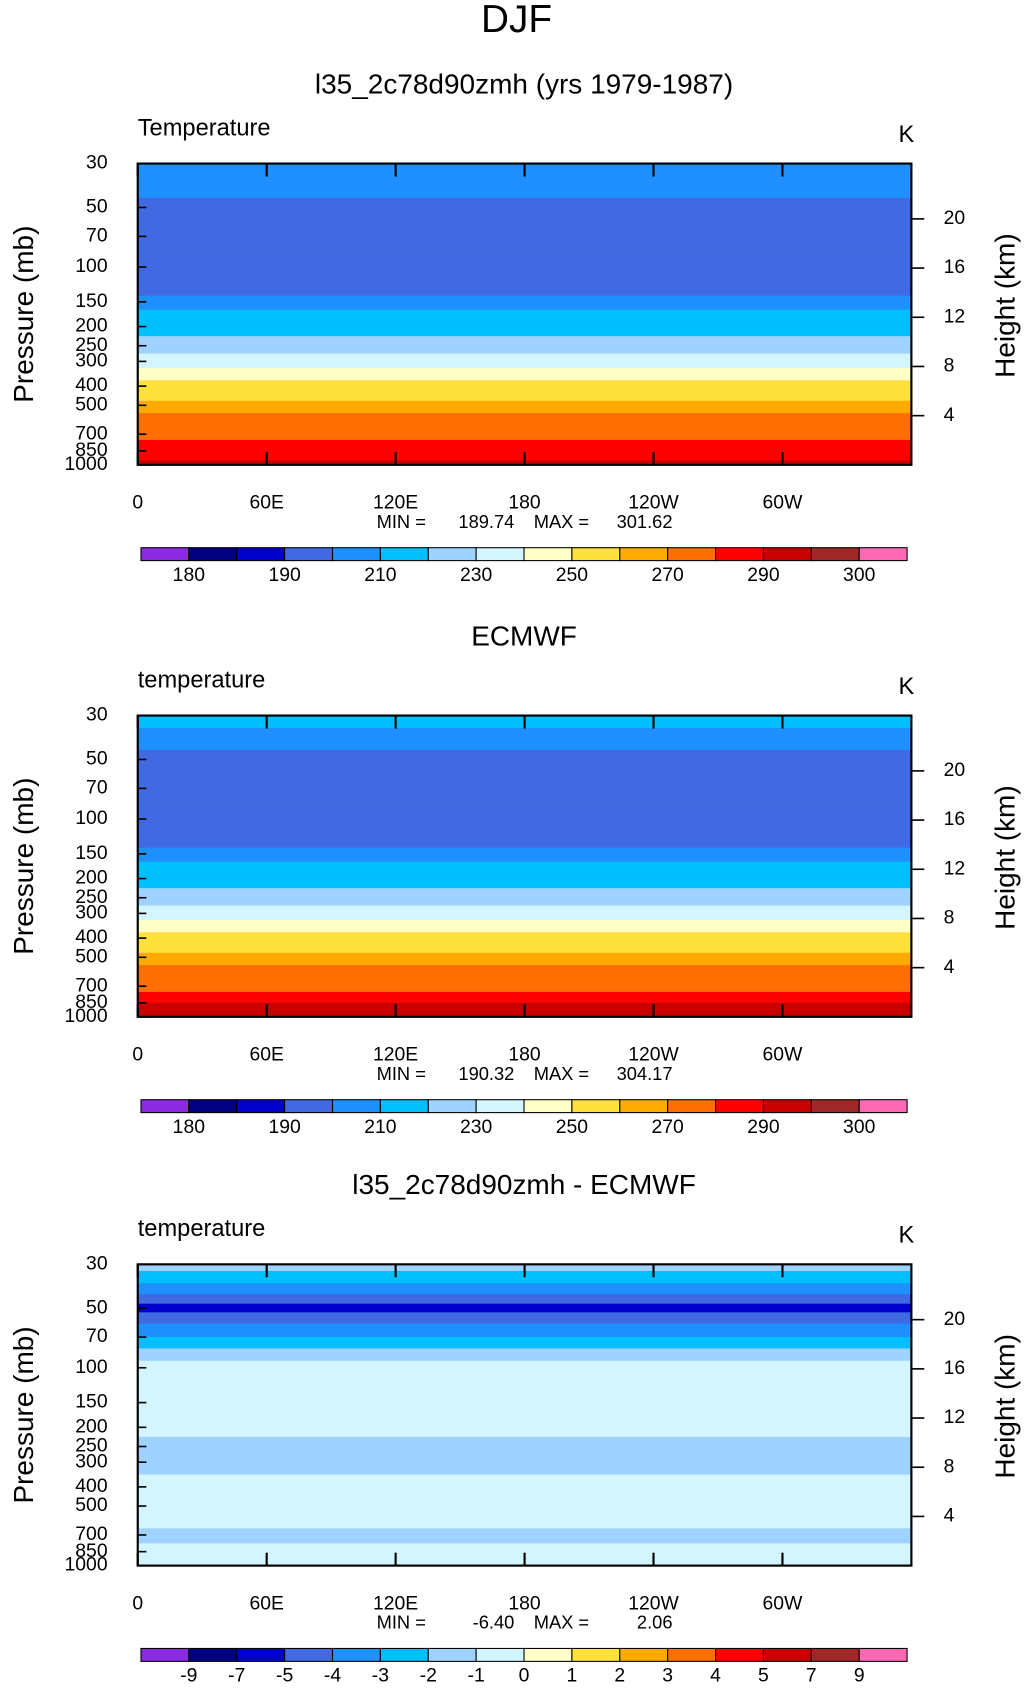  Describe the element at coordinates (645, 1073) in the screenshot. I see `max-value: 304.17` at that location.